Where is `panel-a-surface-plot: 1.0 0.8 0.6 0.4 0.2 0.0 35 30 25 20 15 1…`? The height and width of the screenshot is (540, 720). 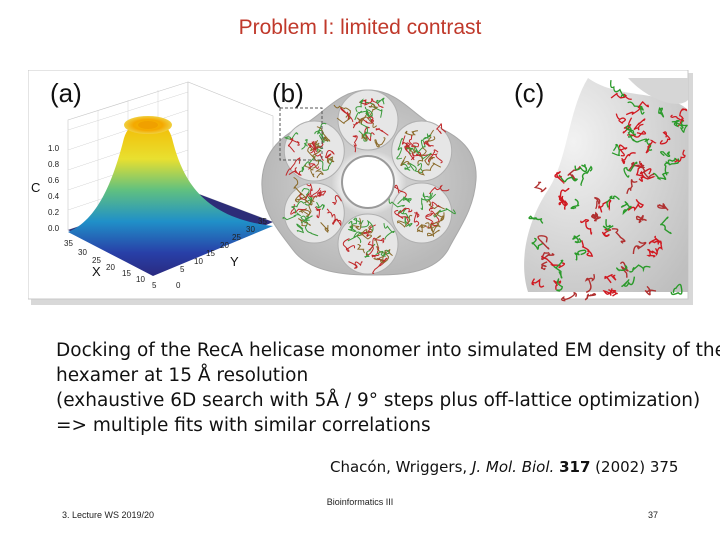
panel-a-surface-plot: 1.0 0.8 0.6 0.4 0.2 0.0 35 30 25 20 15 1… is located at coordinates (152, 184).